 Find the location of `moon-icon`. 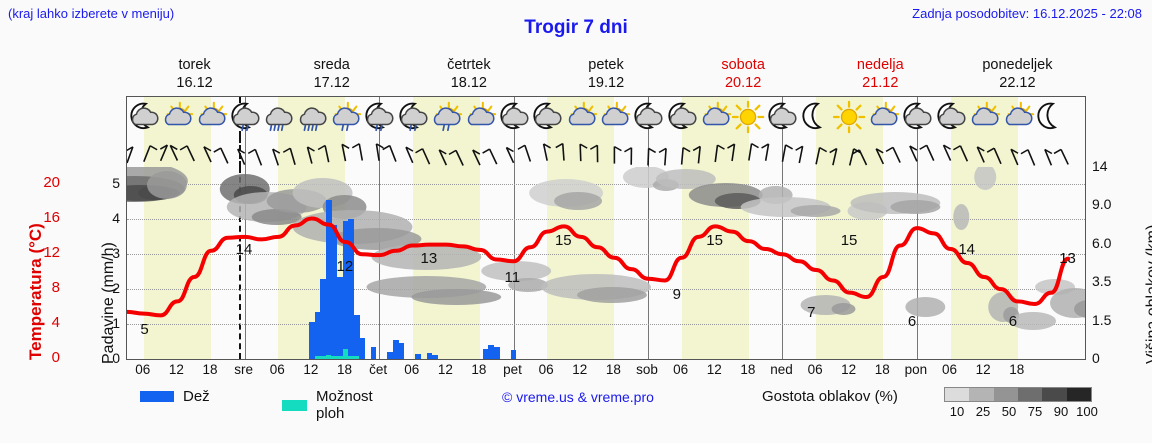

moon-icon is located at coordinates (816, 117).